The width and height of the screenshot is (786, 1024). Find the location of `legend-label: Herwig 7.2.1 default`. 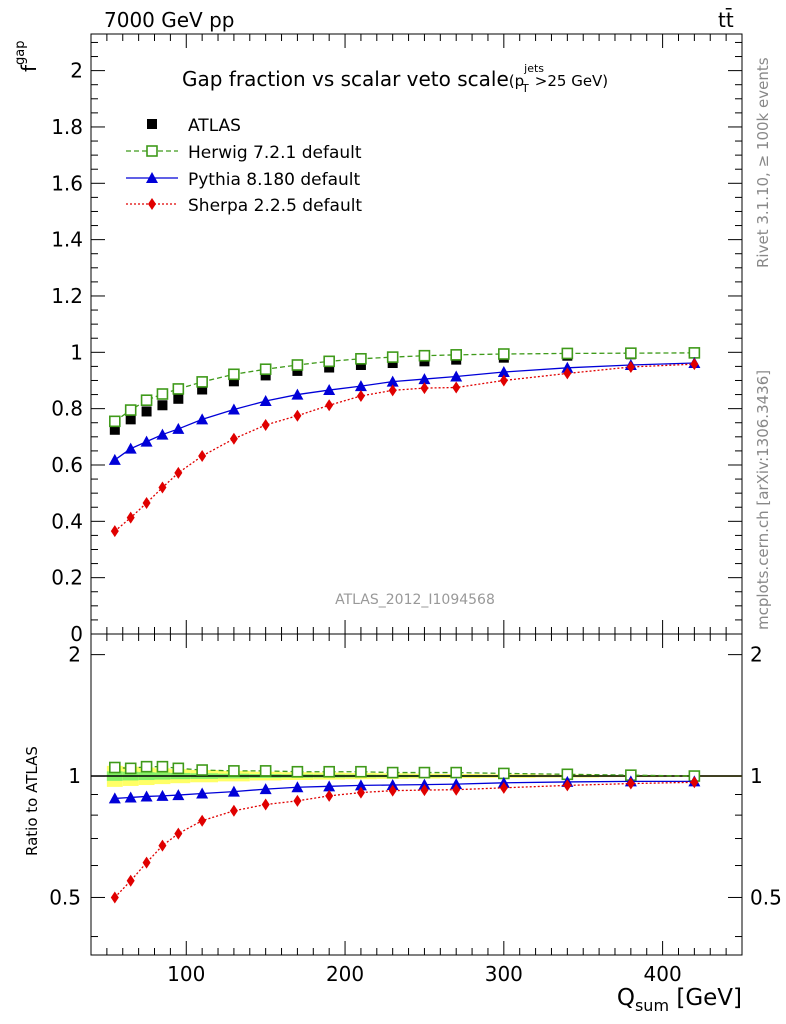

legend-label: Herwig 7.2.1 default is located at coordinates (275, 153).